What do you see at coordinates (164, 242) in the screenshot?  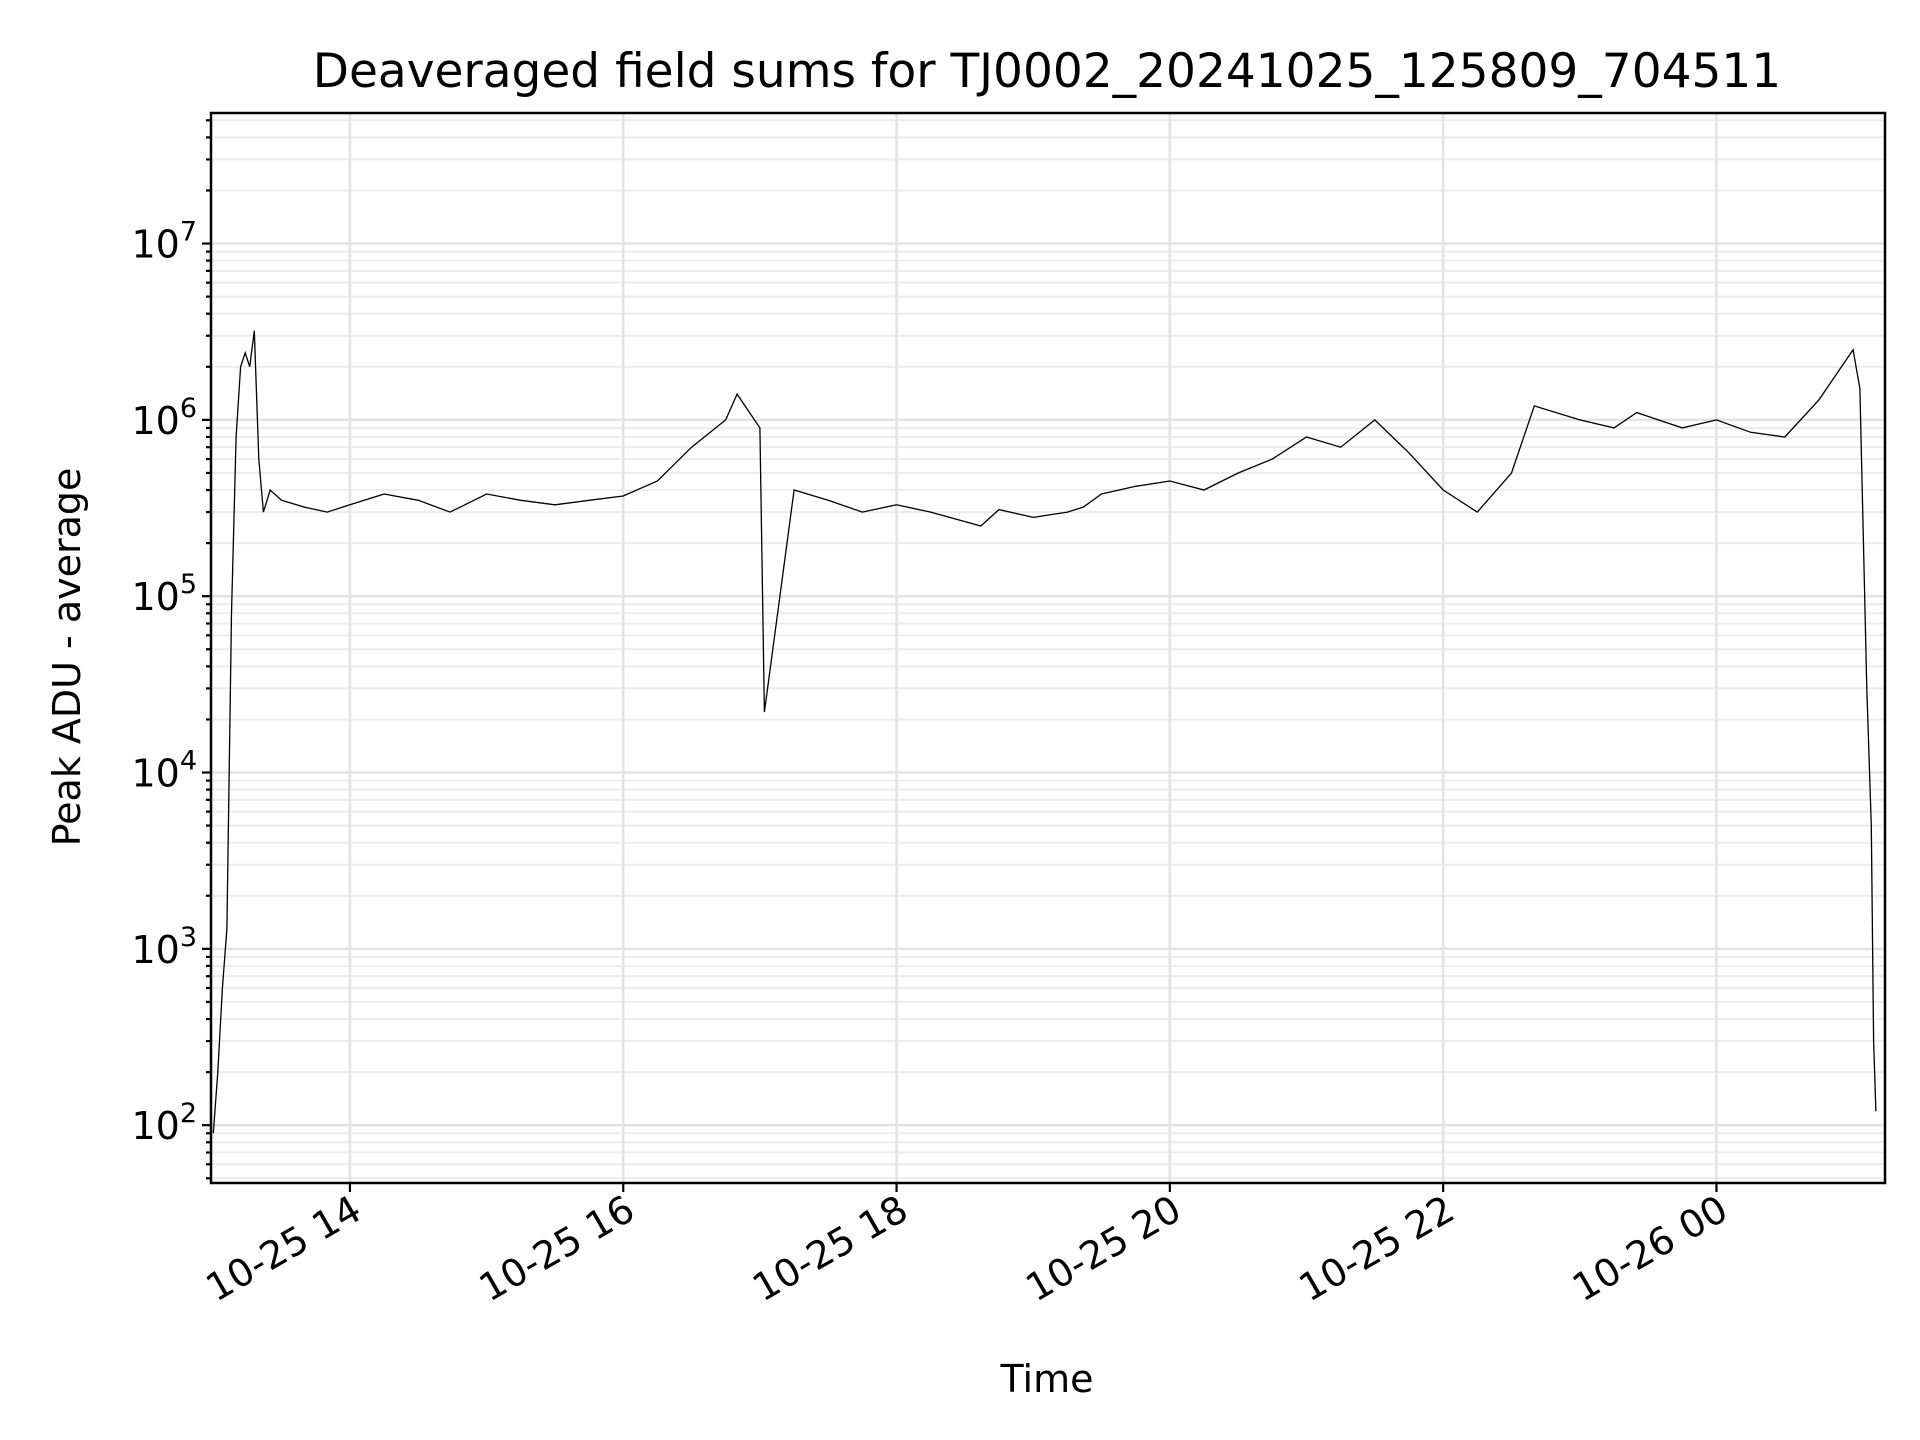 I see `y-tick-label: 107` at bounding box center [164, 242].